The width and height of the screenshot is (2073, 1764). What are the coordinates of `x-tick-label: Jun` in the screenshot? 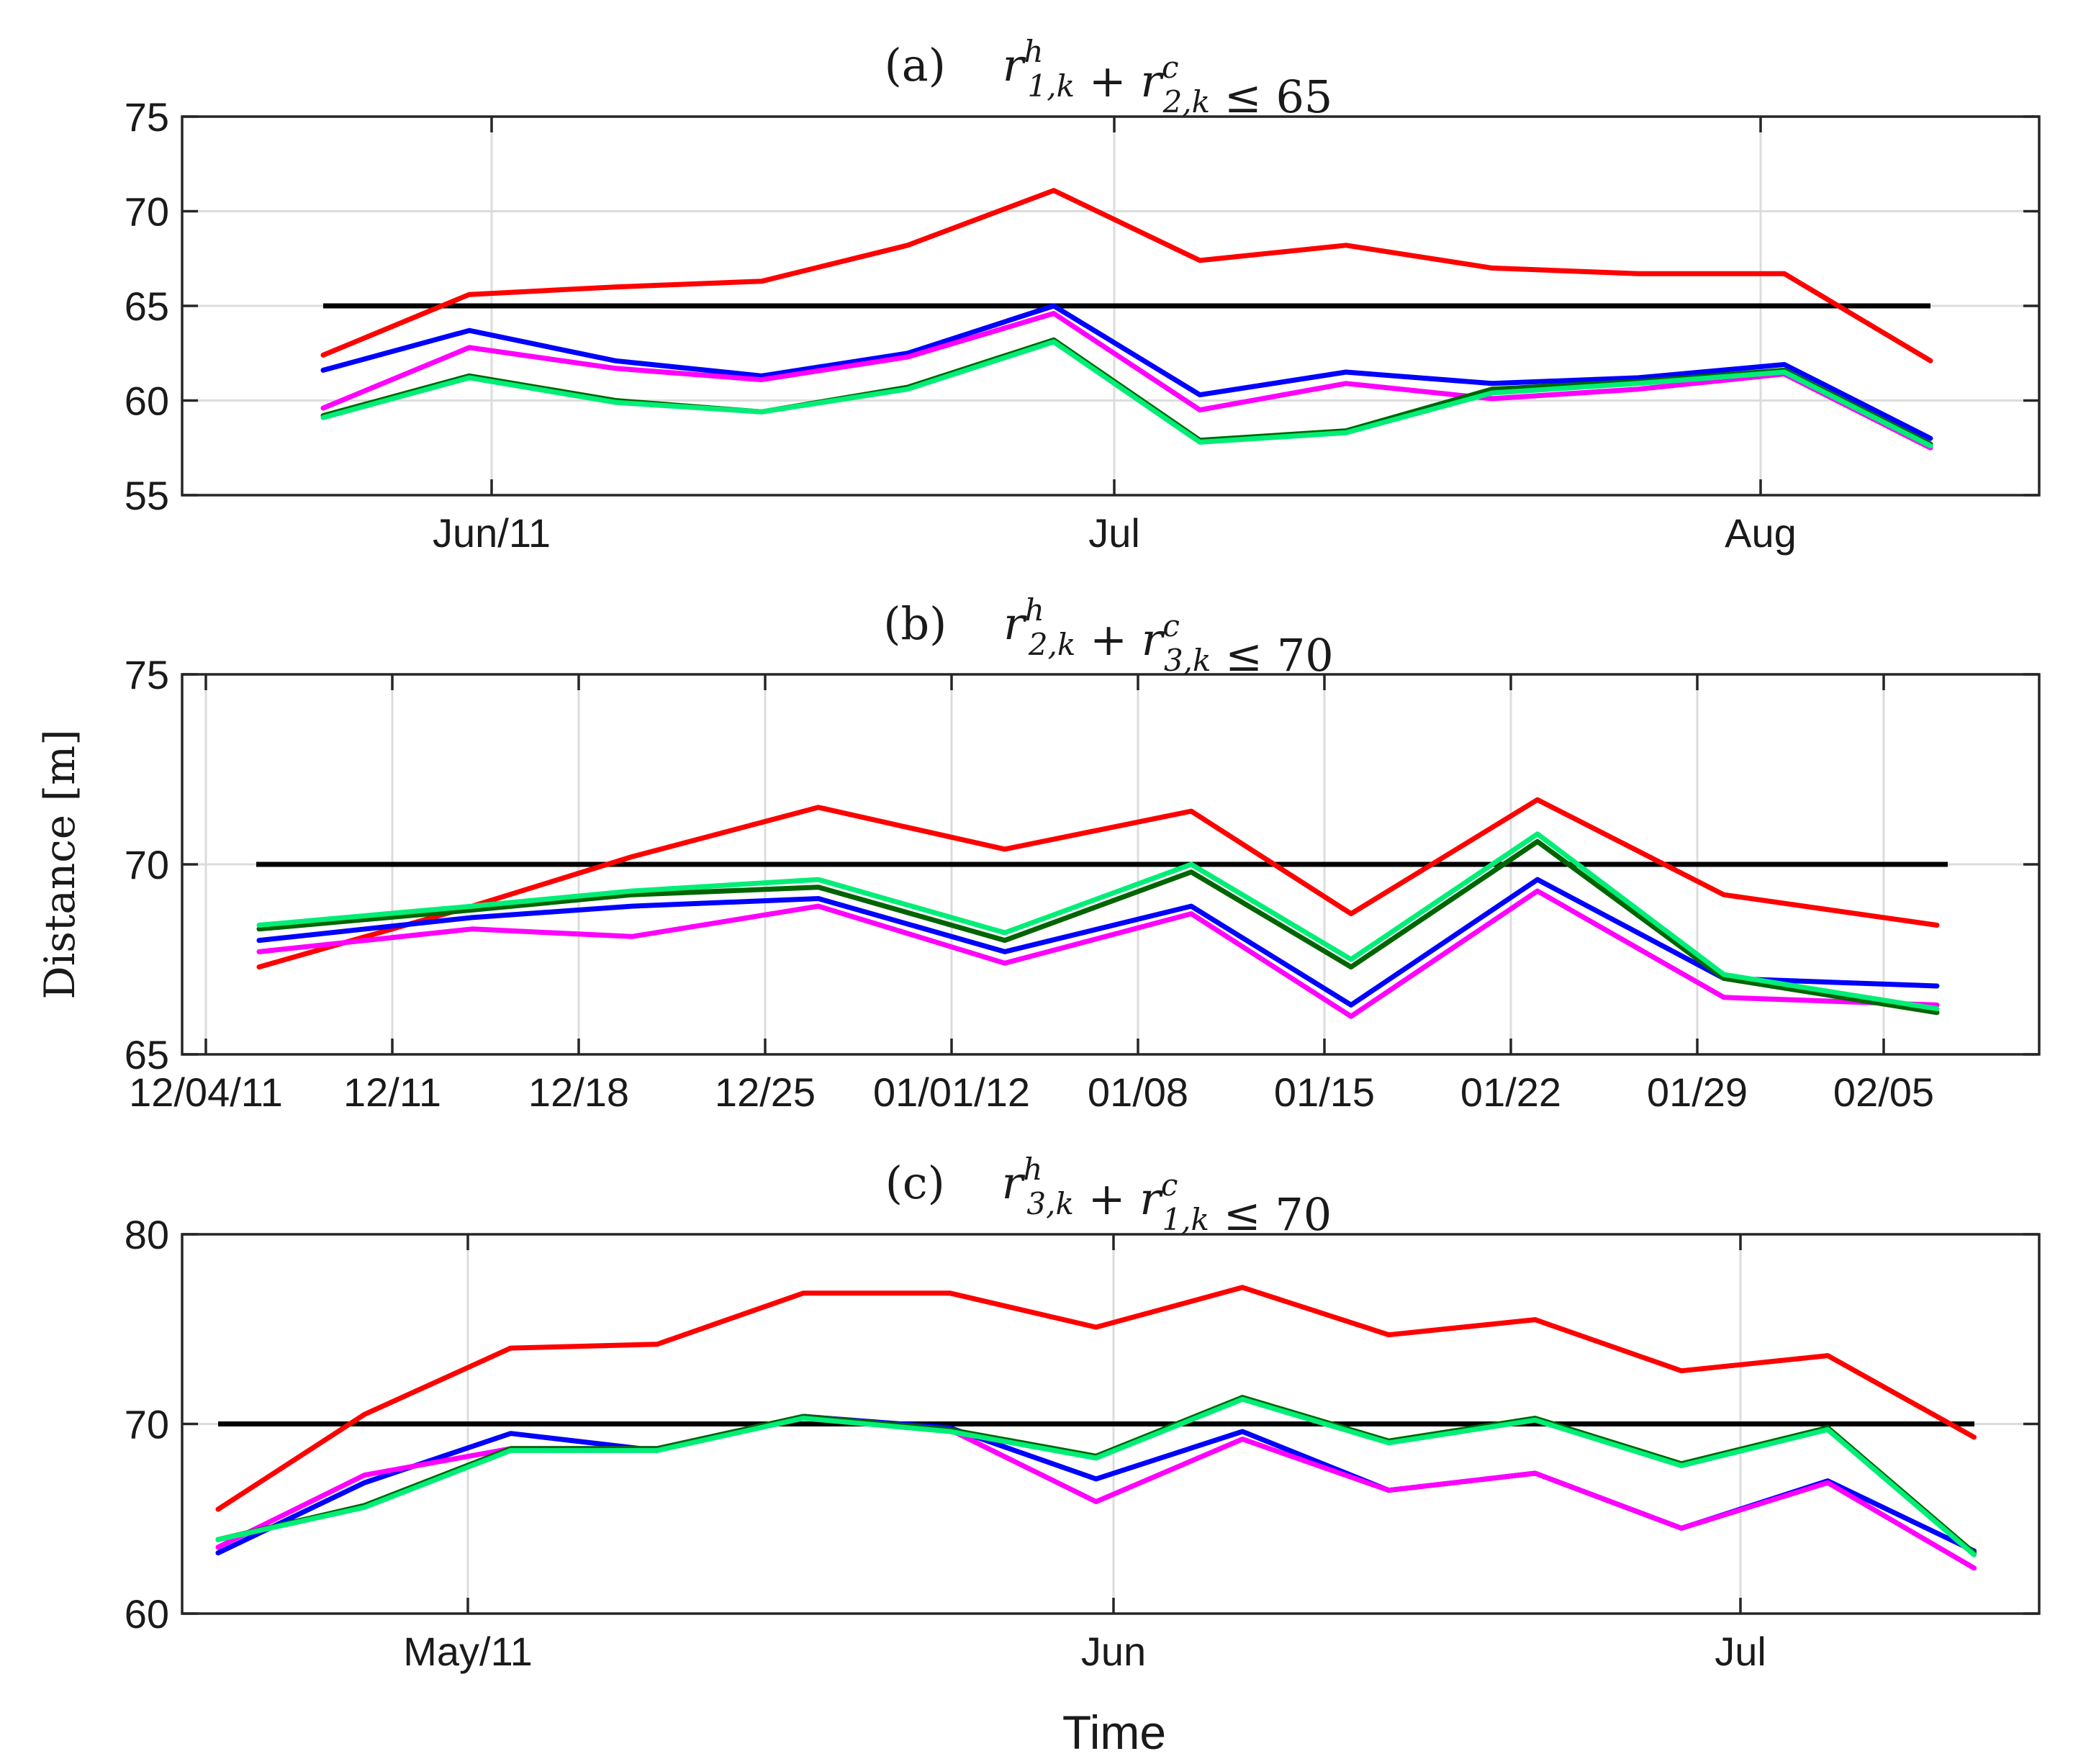 It's located at (1113, 1652).